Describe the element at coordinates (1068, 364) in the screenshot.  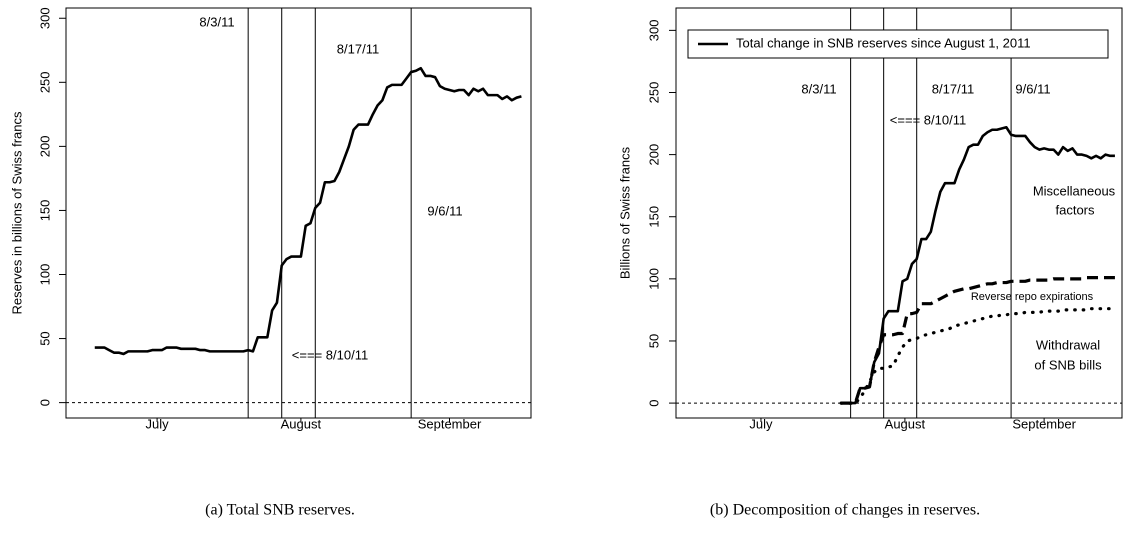
I see `annotation: of SNB bills` at that location.